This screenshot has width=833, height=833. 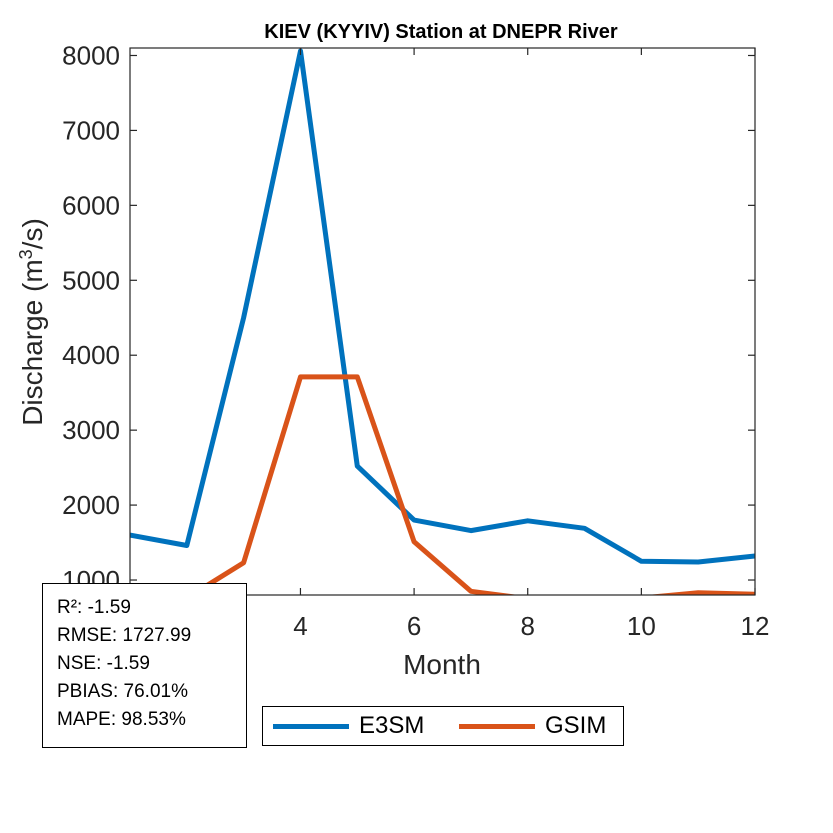 I want to click on y-axis-label-end: /s), so click(x=32, y=233).